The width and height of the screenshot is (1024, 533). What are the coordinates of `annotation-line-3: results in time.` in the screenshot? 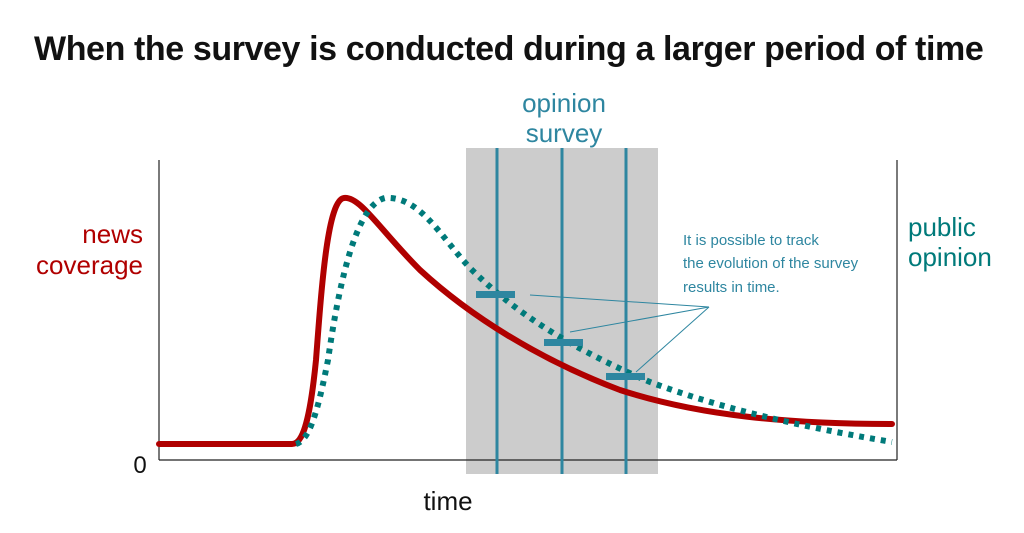 It's located at (731, 287).